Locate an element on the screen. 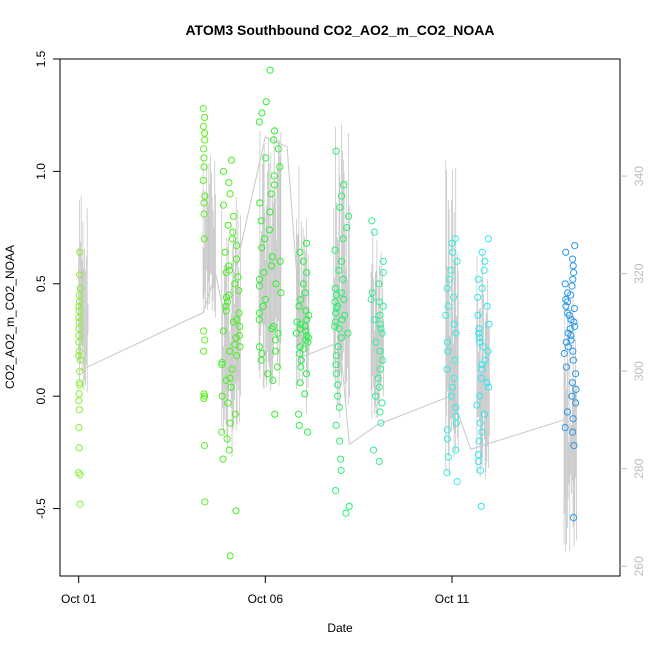 The width and height of the screenshot is (650, 650). x-tick-label: Oct 11 is located at coordinates (452, 599).